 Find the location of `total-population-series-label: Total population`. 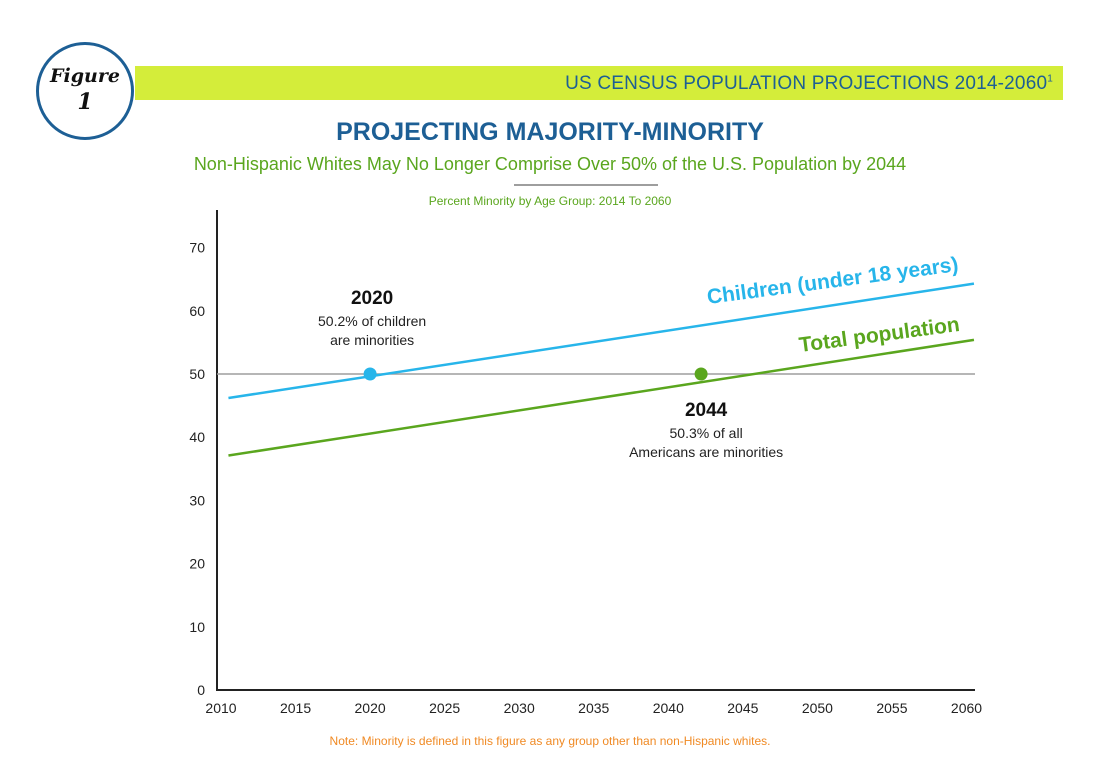

total-population-series-label: Total population is located at coordinates (879, 335).